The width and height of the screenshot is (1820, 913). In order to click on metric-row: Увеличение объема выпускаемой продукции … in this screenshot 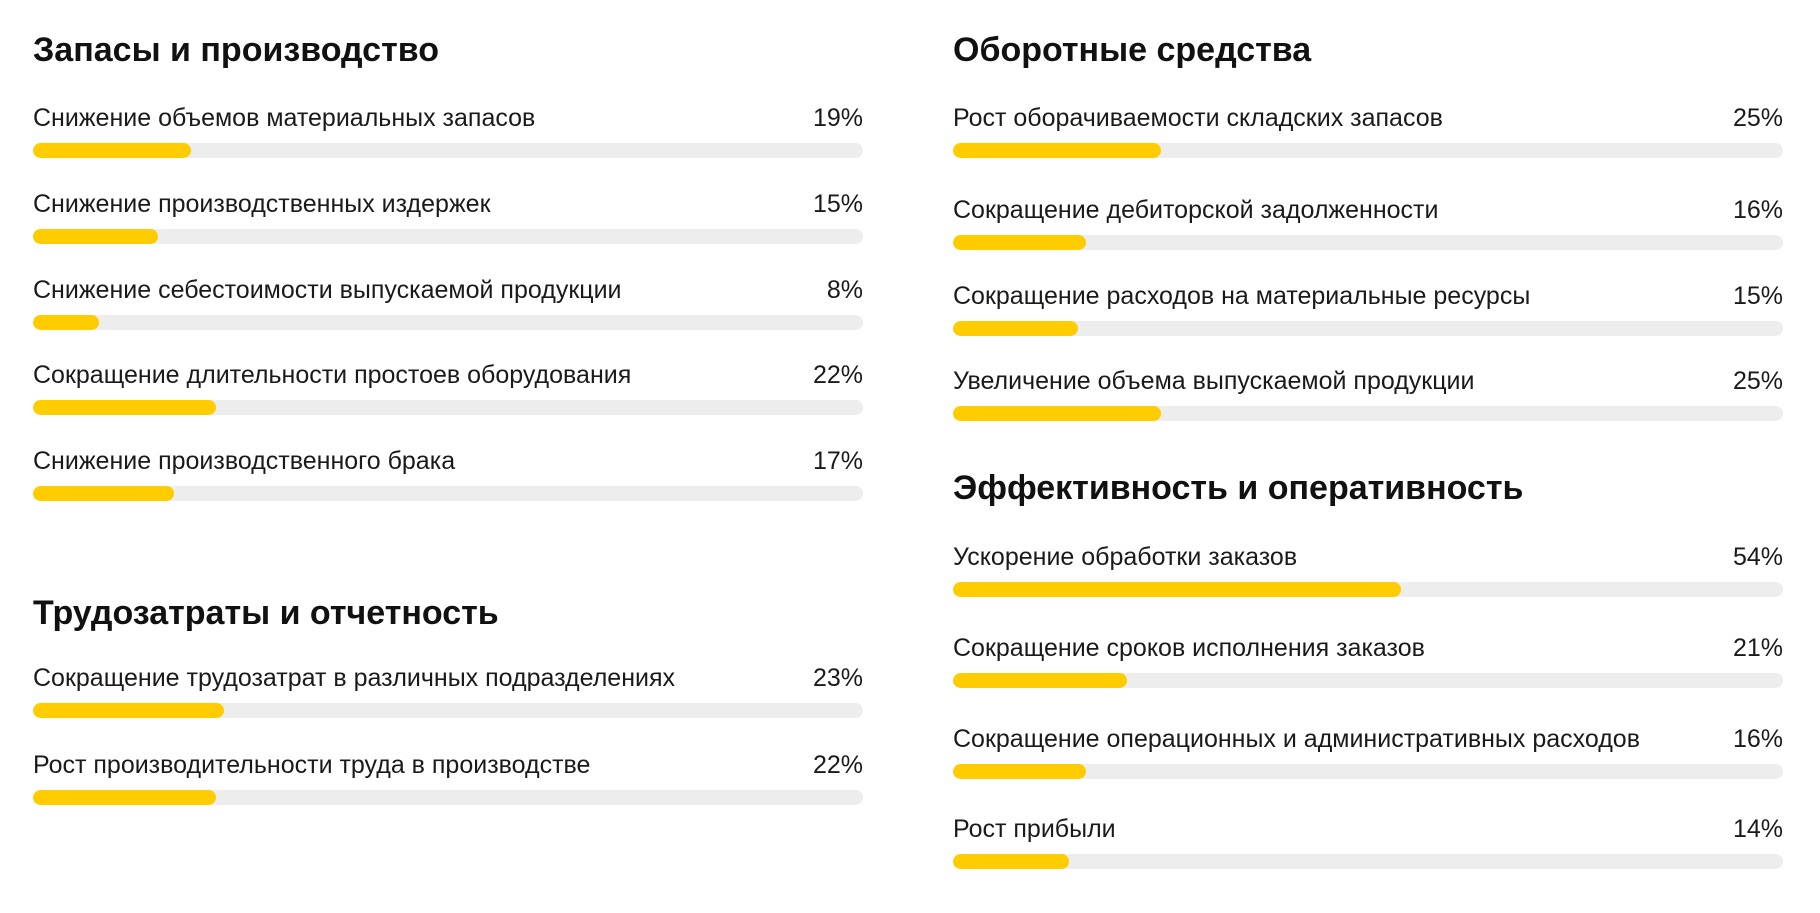, I will do `click(1368, 394)`.